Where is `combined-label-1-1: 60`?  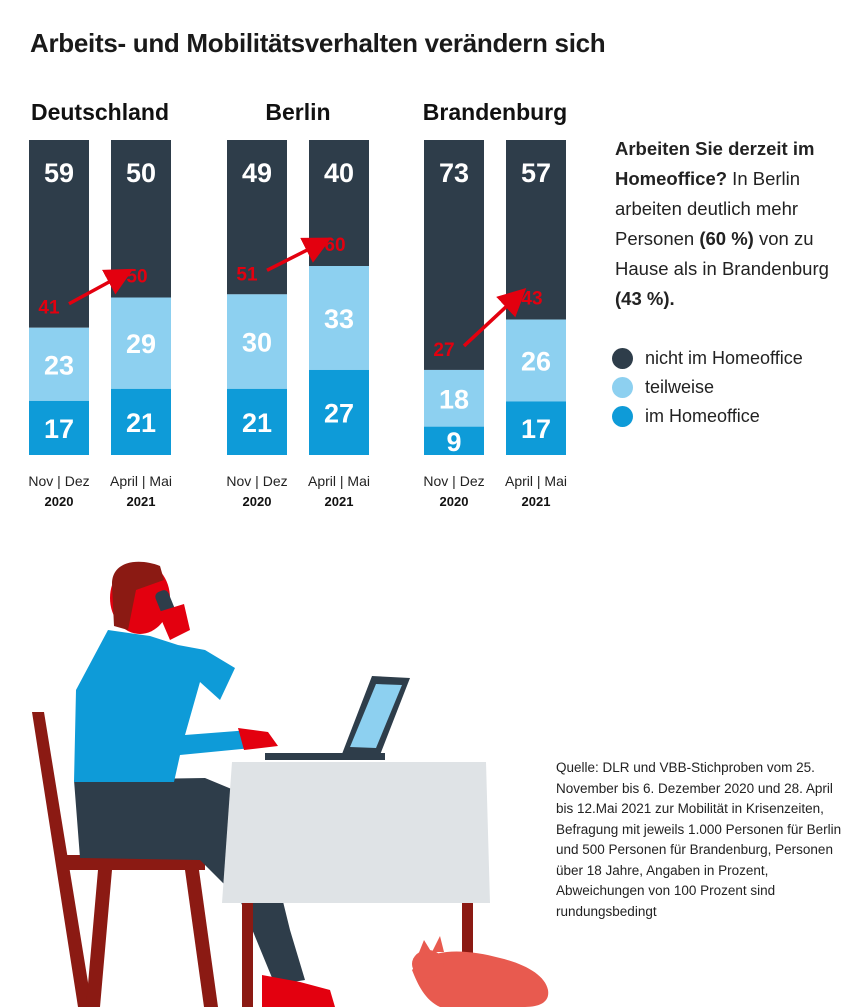 combined-label-1-1: 60 is located at coordinates (334, 245).